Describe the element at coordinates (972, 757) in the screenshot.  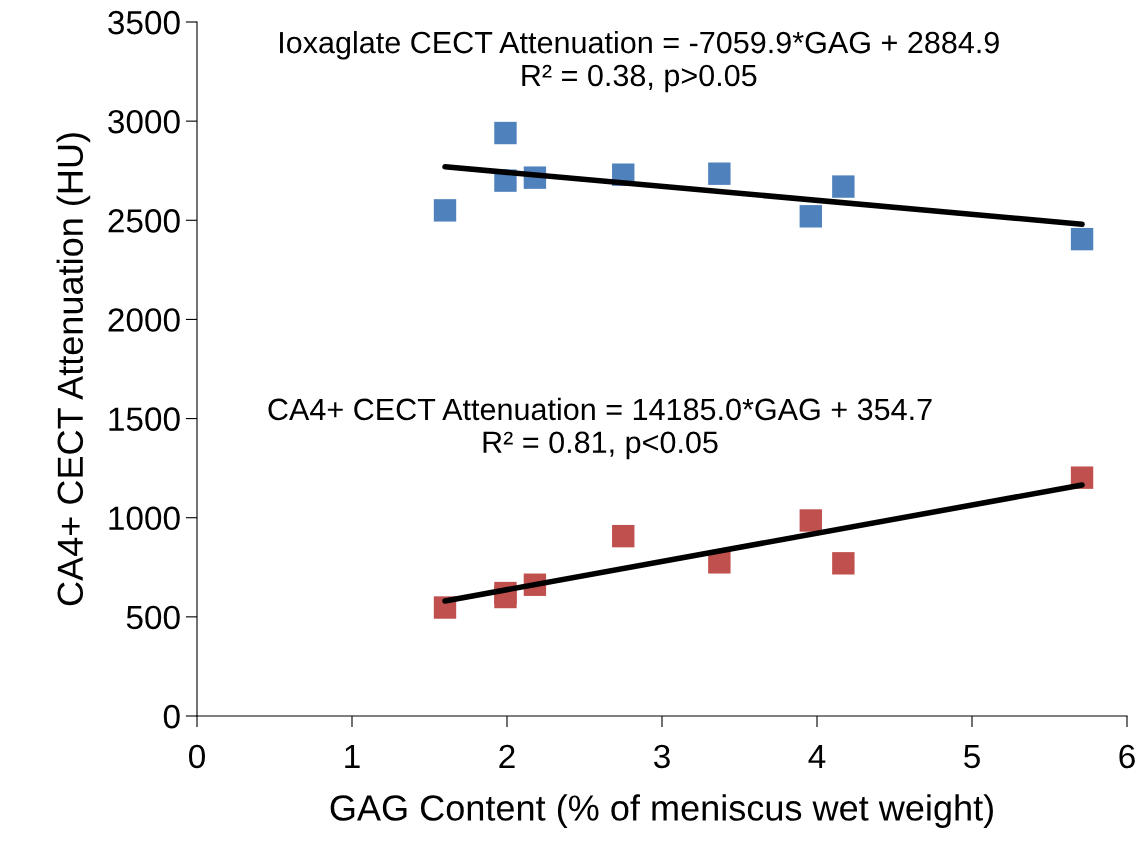
I see `x-tick-label: 5` at that location.